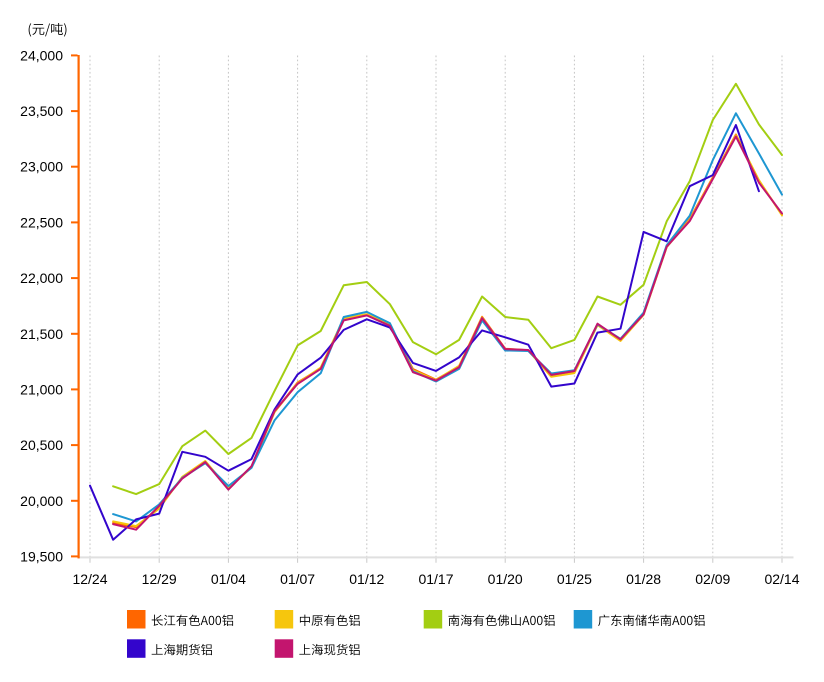 This screenshot has width=824, height=682. What do you see at coordinates (297, 579) in the screenshot?
I see `svg-text: 01/07` at bounding box center [297, 579].